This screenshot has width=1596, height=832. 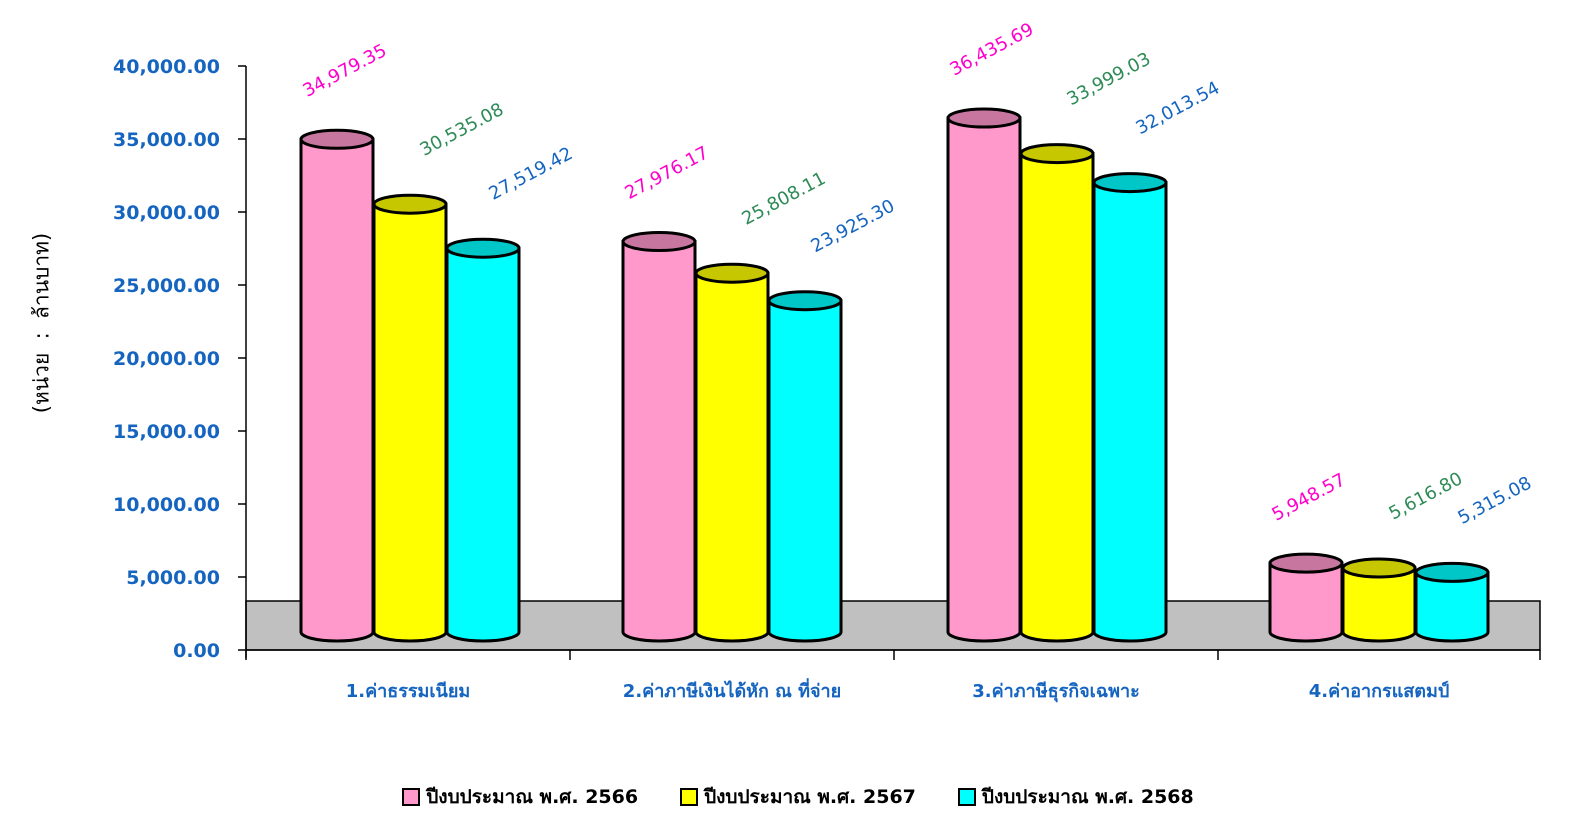 What do you see at coordinates (1425, 496) in the screenshot?
I see `data-label: 5,616.80` at bounding box center [1425, 496].